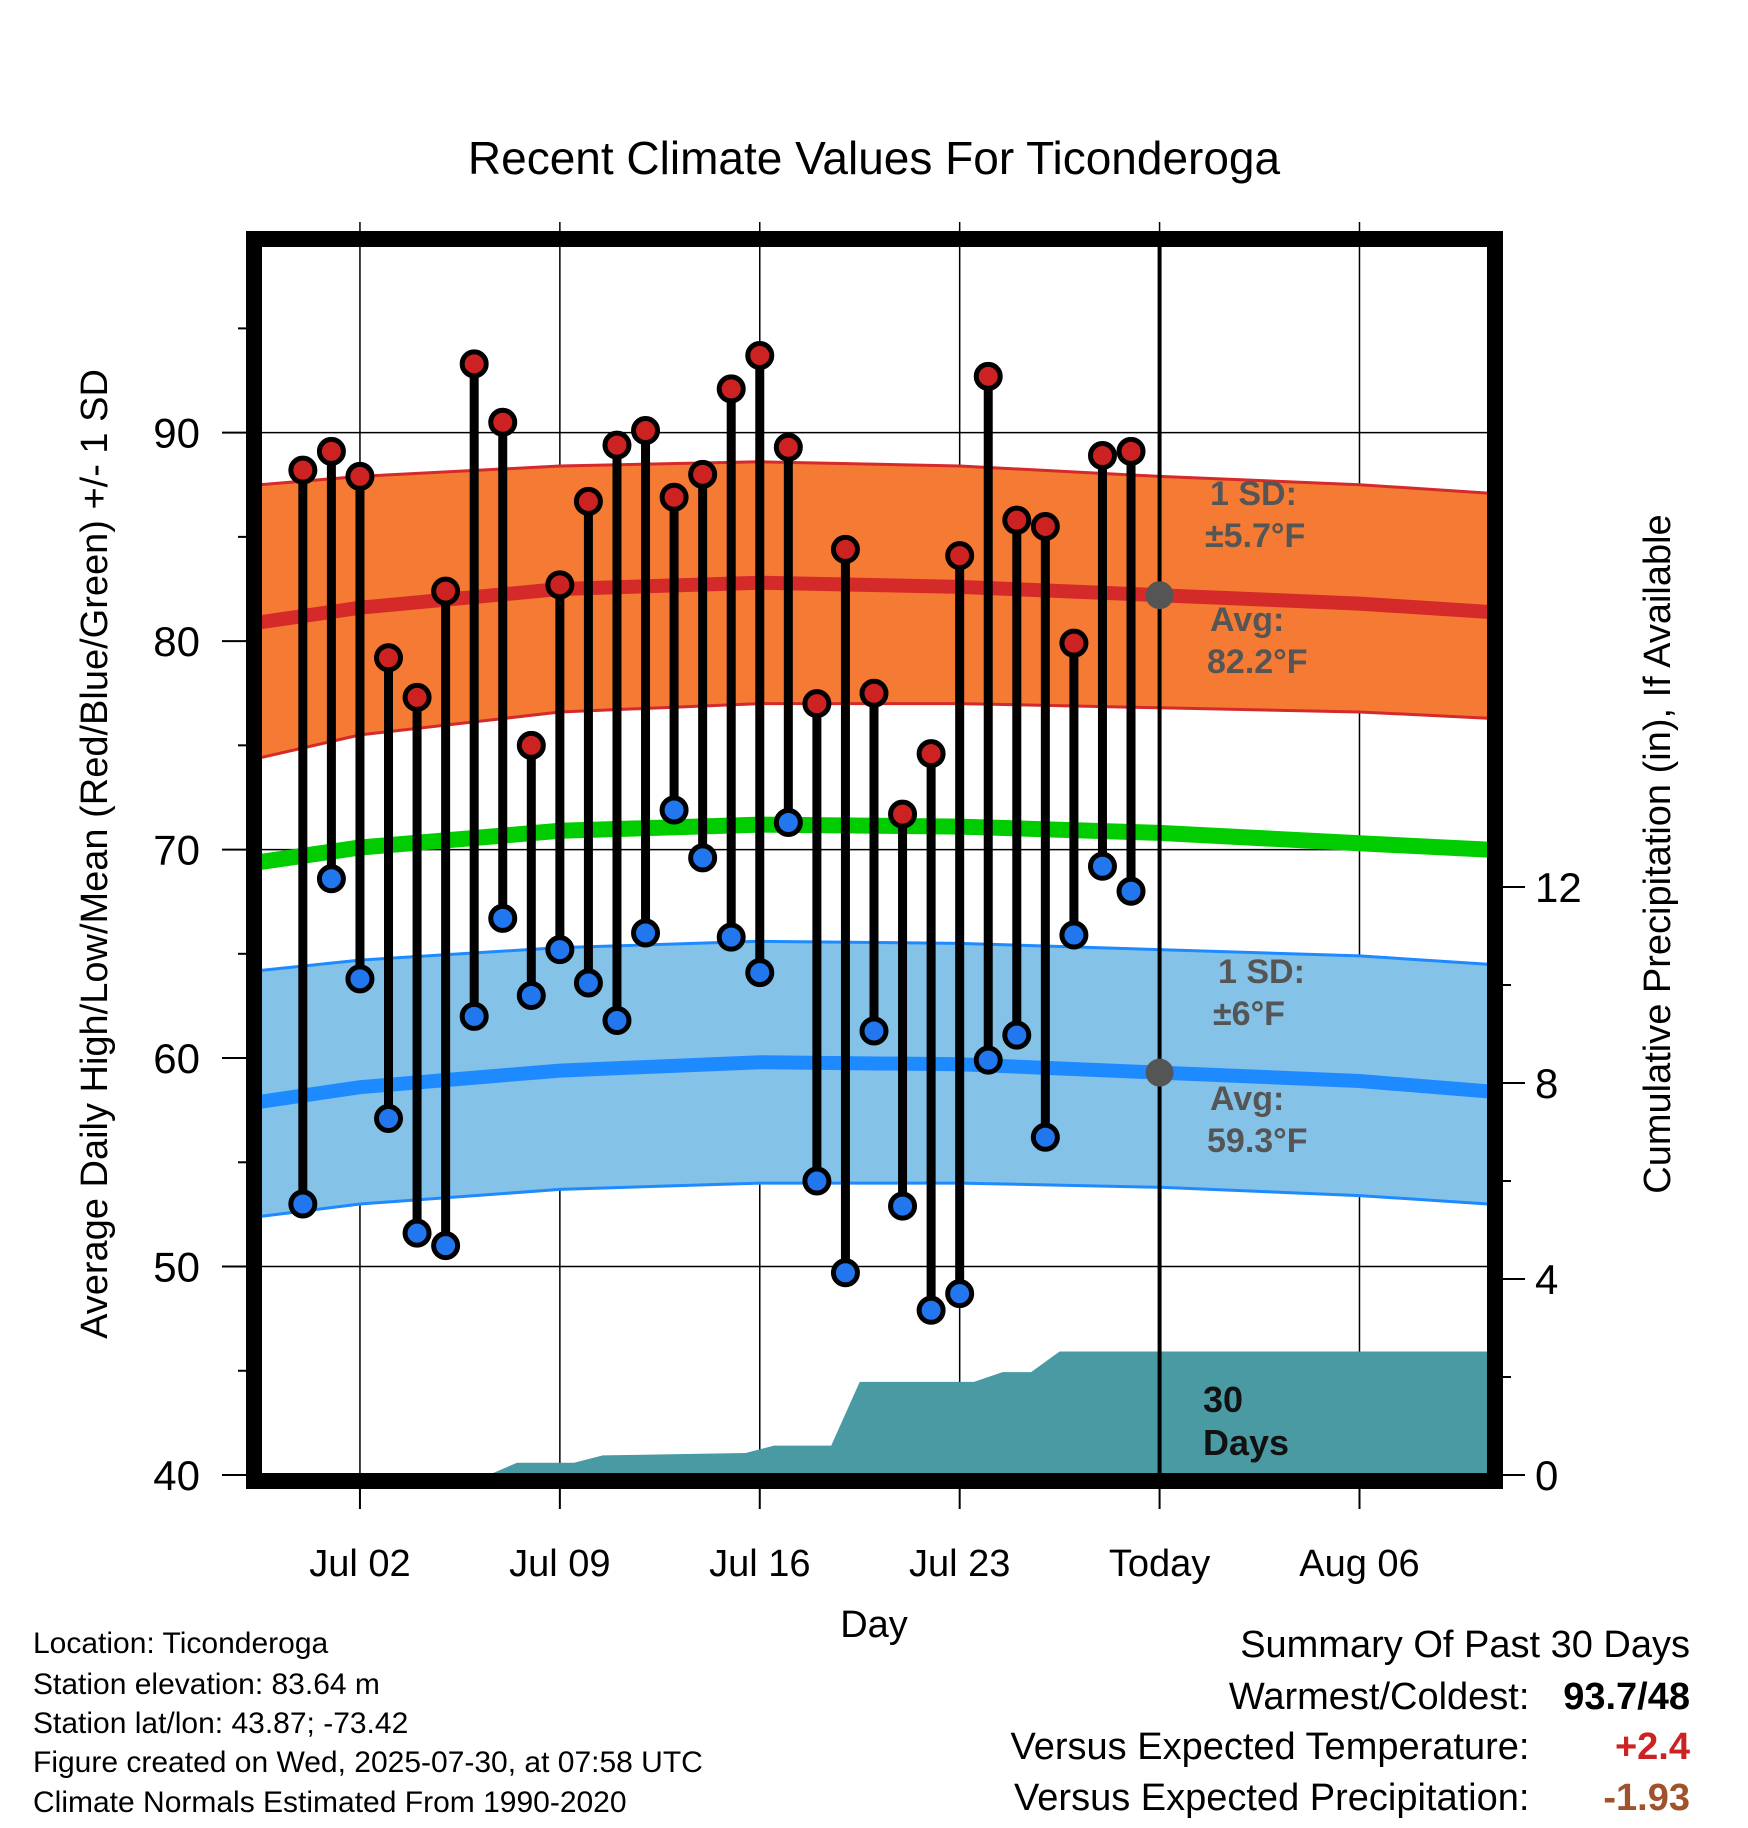 Image resolution: width=1748 pixels, height=1828 pixels. I want to click on x-tick-label: Jul 09, so click(559, 1564).